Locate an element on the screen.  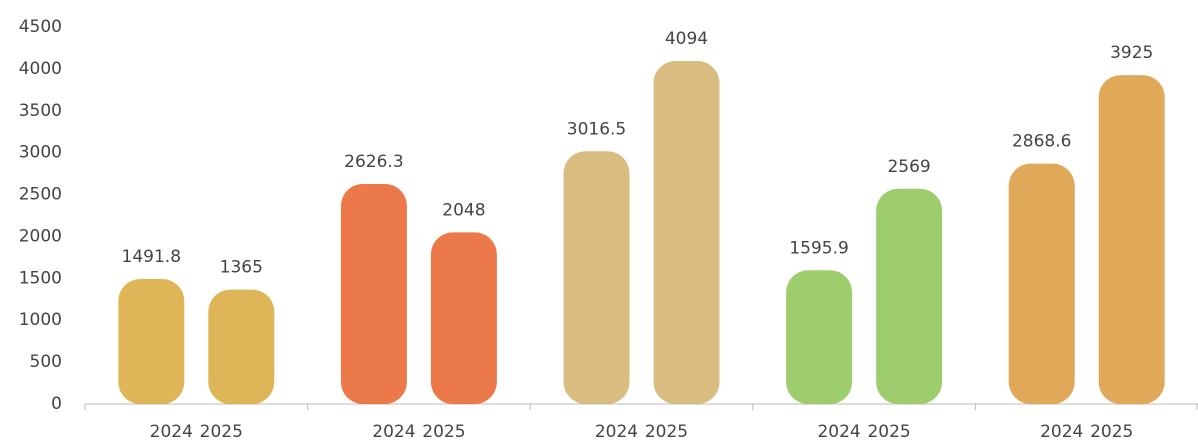
value-label: 3925 is located at coordinates (1131, 53).